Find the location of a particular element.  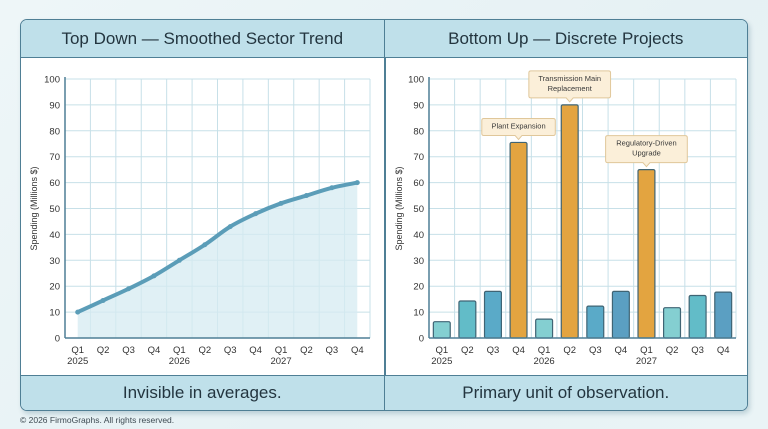

callout-label: Replacement is located at coordinates (570, 88).